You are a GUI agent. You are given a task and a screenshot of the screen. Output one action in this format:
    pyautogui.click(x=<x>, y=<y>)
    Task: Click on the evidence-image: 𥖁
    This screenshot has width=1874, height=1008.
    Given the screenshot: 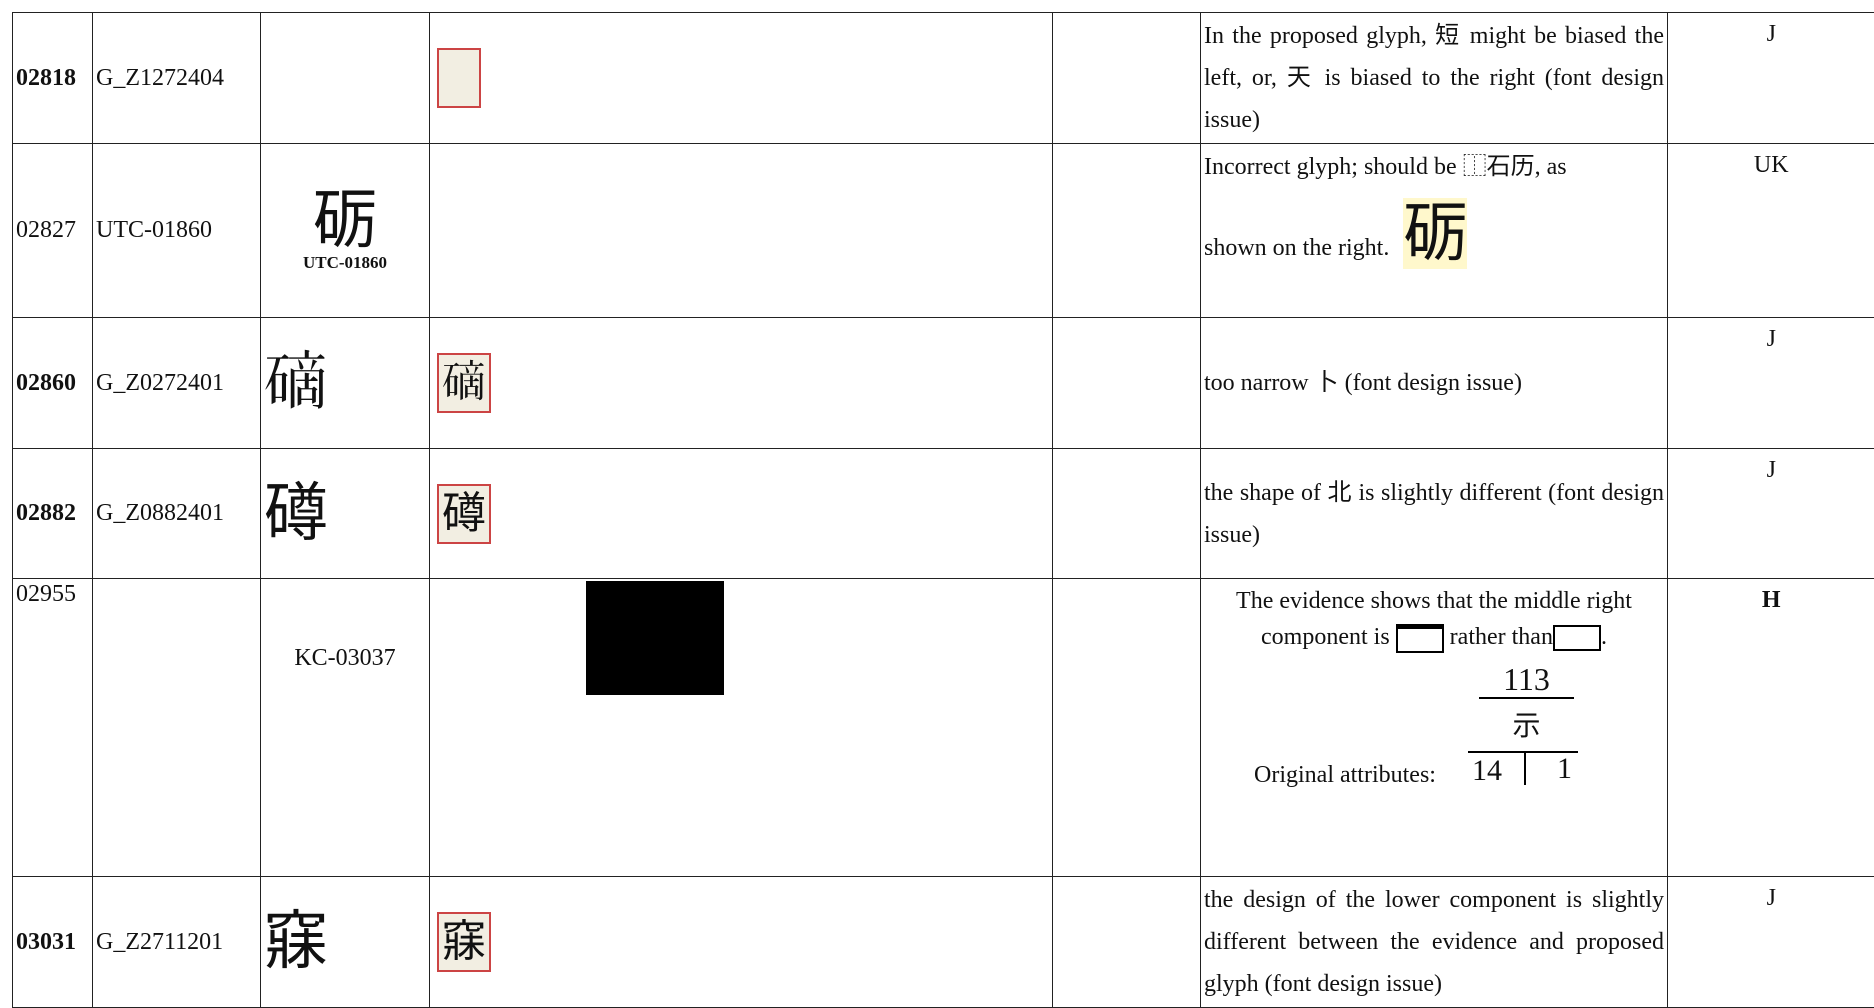 What is the action you would take?
    pyautogui.click(x=464, y=514)
    